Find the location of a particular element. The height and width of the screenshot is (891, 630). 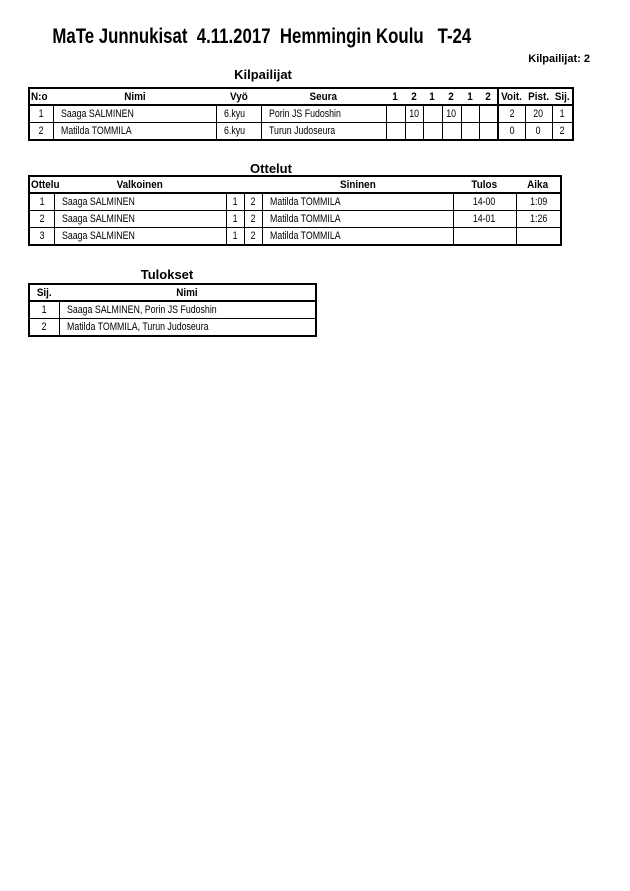

cell-aika: 1:09 is located at coordinates (538, 201).